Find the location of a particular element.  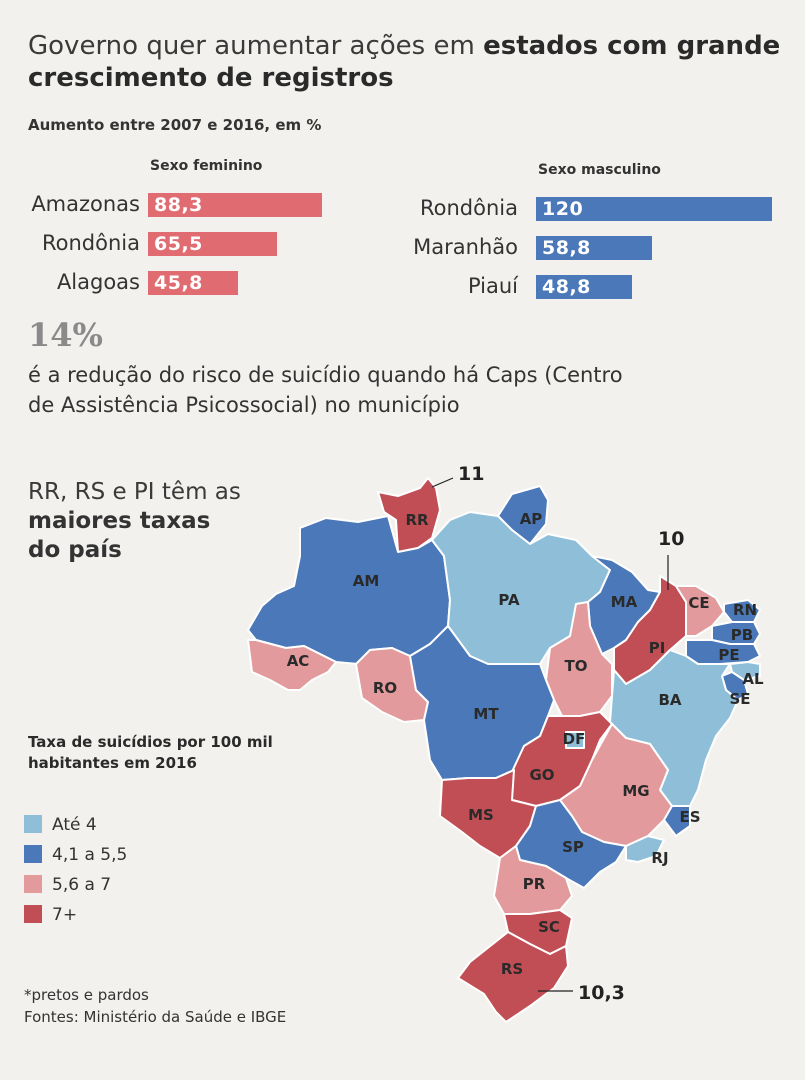

state-label-pb: PB is located at coordinates (742, 635).